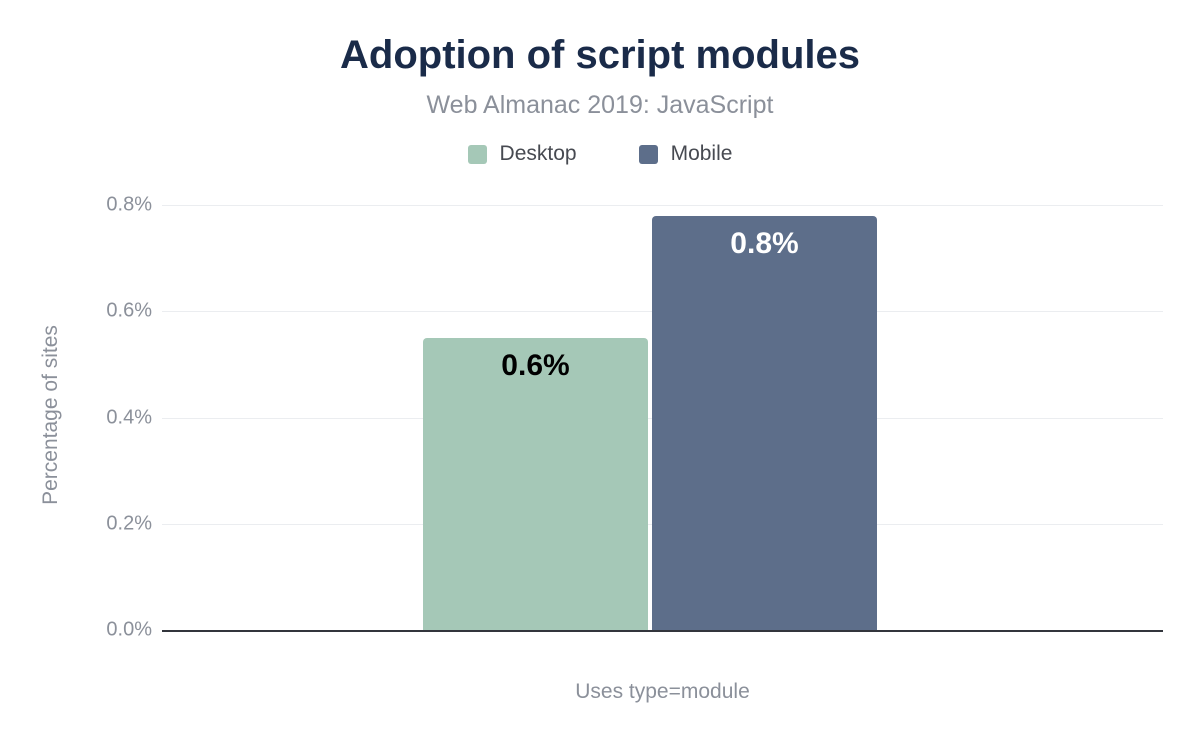 The width and height of the screenshot is (1200, 742). I want to click on legend-item-mobile: Mobile, so click(685, 154).